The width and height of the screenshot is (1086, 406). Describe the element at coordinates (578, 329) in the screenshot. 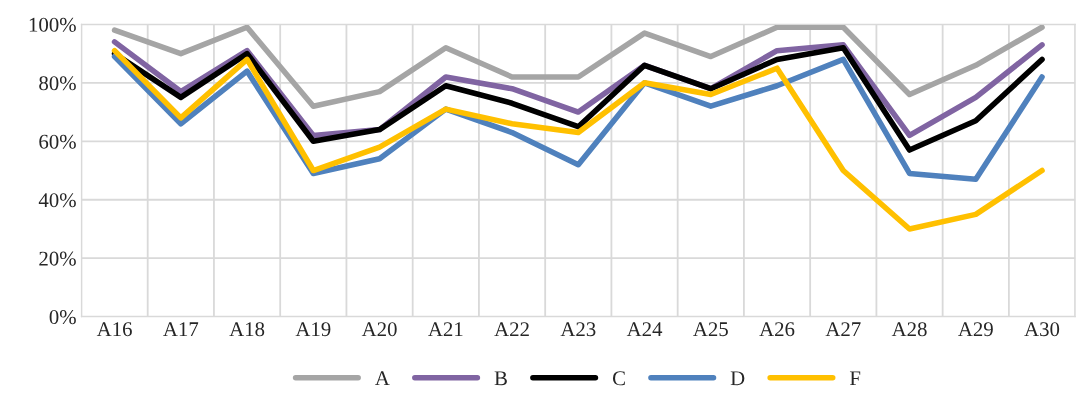

I see `x-tick-label: A23` at that location.